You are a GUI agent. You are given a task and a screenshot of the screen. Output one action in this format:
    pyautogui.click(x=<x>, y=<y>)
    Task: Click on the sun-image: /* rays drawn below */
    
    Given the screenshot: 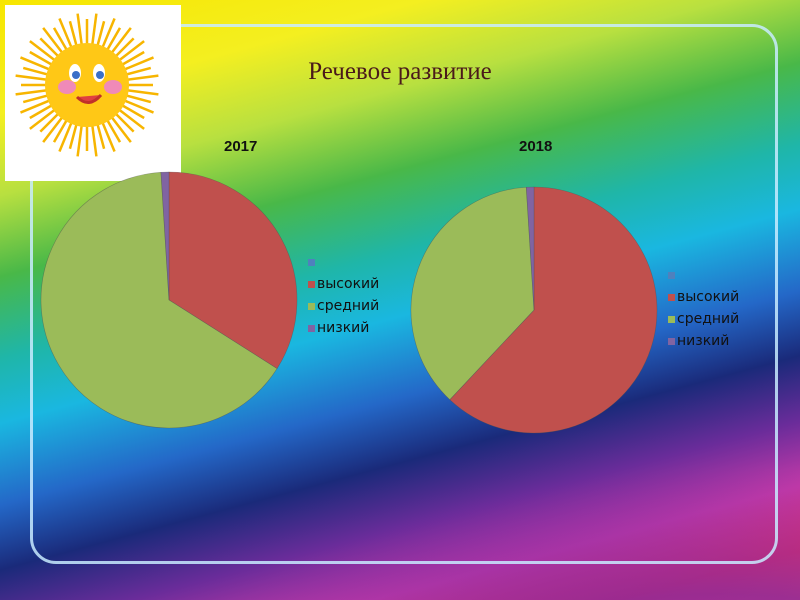 What is the action you would take?
    pyautogui.click(x=93, y=93)
    